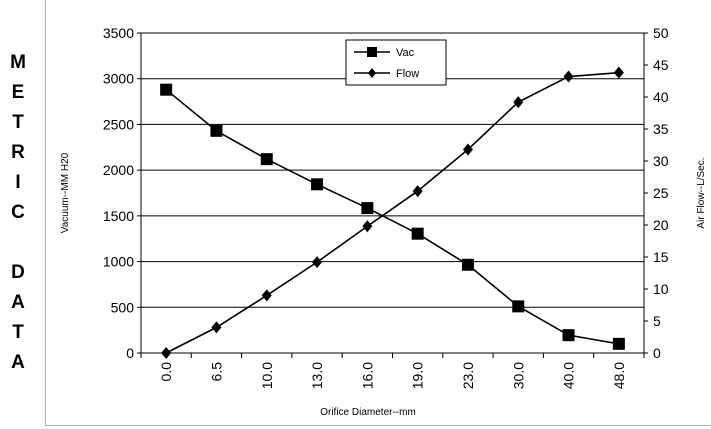 The width and height of the screenshot is (711, 429). I want to click on y2-axis-label: Air Flow--L/Sec., so click(701, 192).